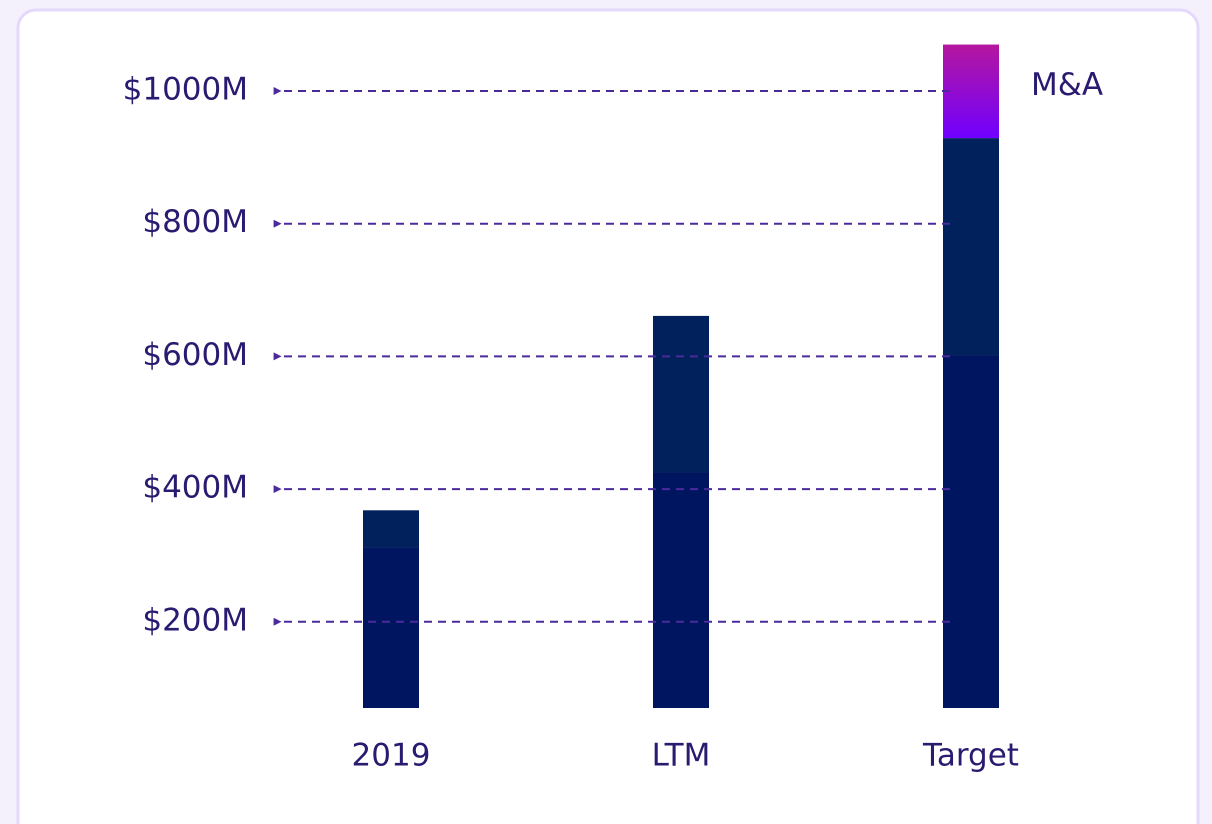 The width and height of the screenshot is (1212, 824). What do you see at coordinates (195, 488) in the screenshot?
I see `y-tick-label: $400M` at bounding box center [195, 488].